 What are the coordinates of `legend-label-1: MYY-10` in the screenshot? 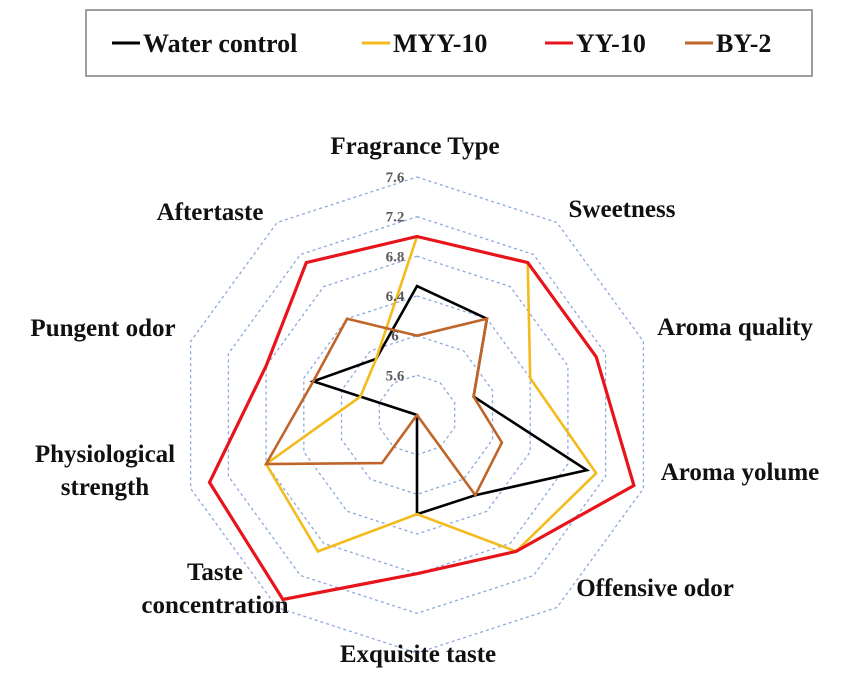 It's located at (440, 43).